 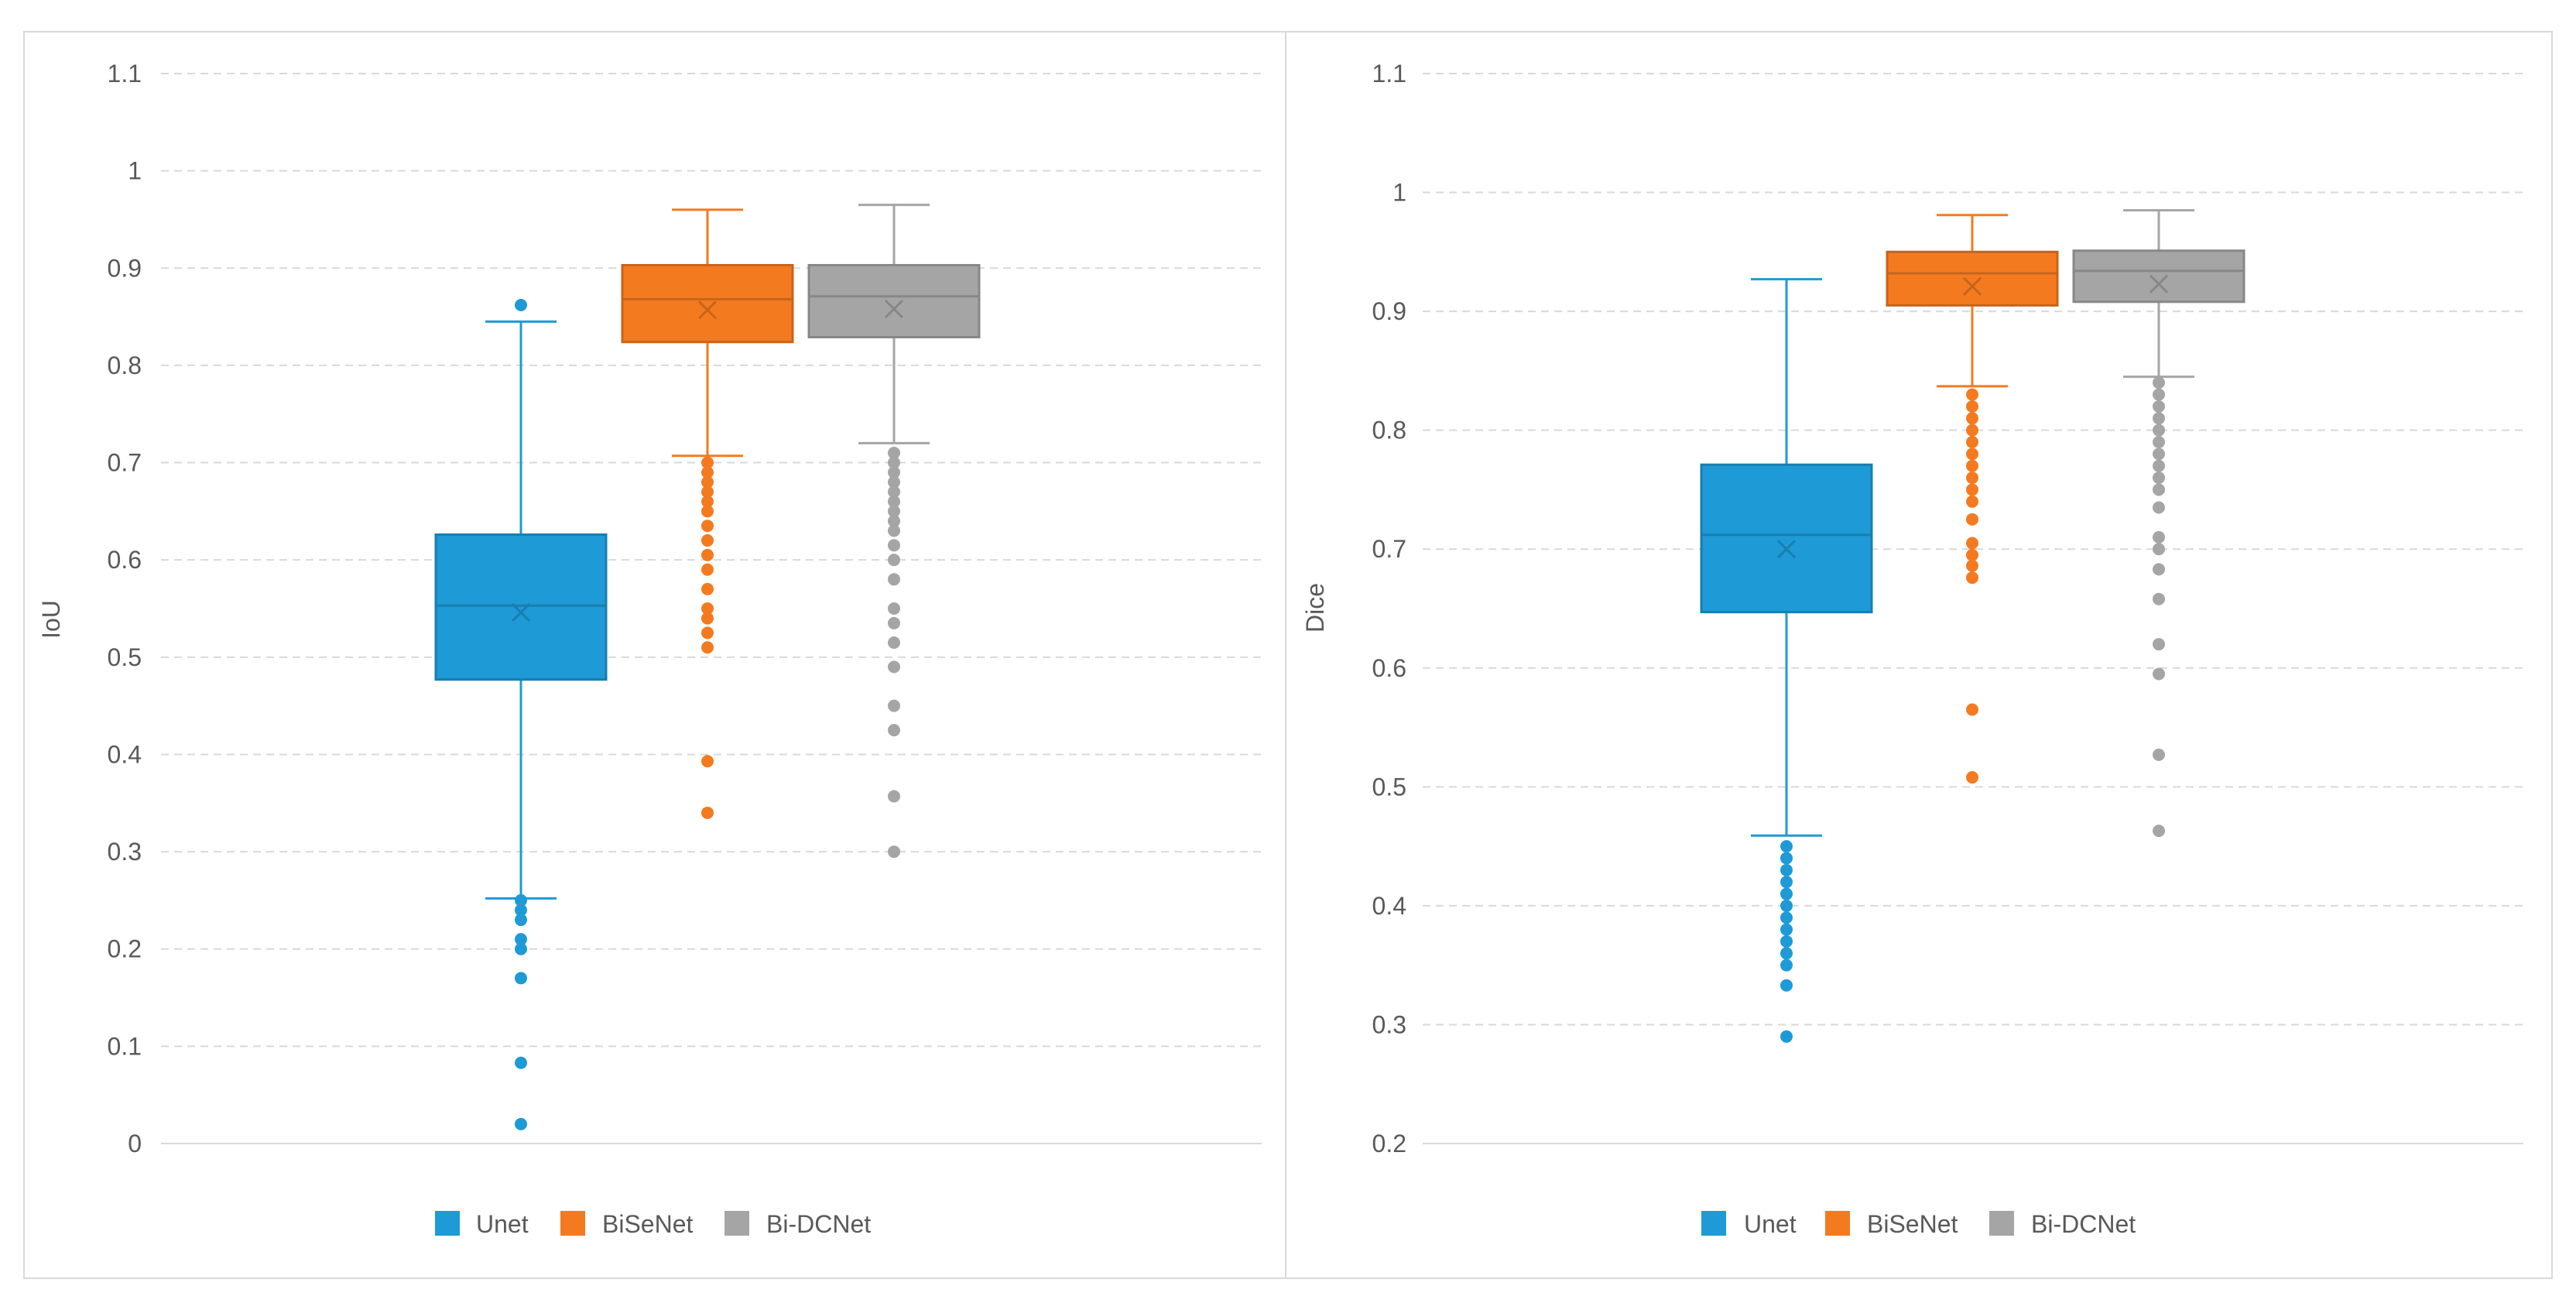 What do you see at coordinates (125, 754) in the screenshot?
I see `y-tick-label: 0.4` at bounding box center [125, 754].